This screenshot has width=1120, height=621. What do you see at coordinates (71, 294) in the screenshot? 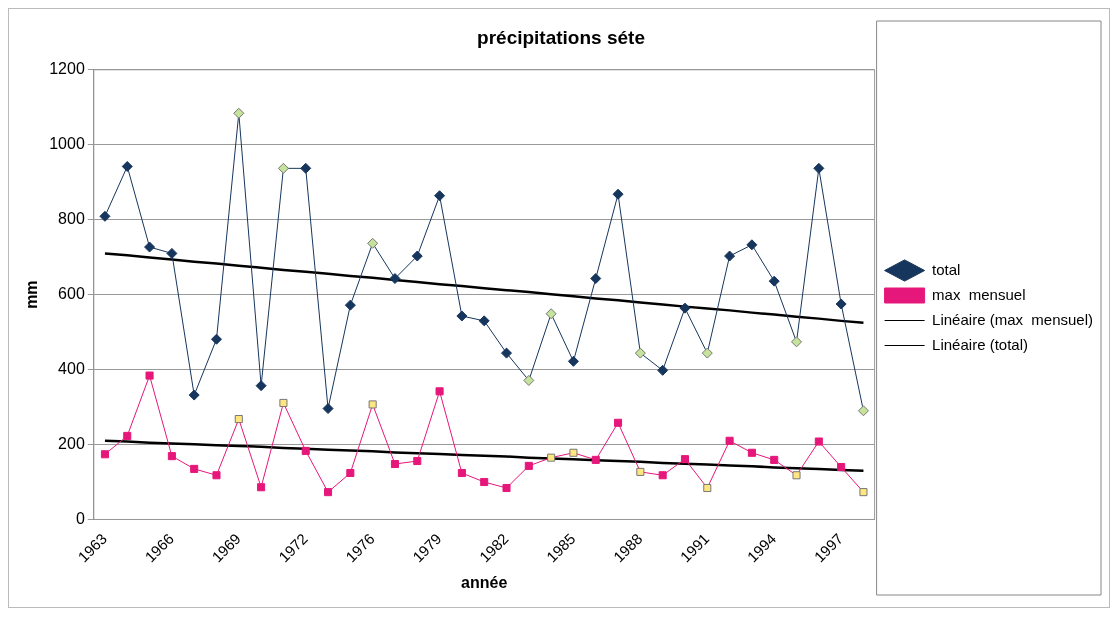
I see `y-tick-label: 600` at bounding box center [71, 294].